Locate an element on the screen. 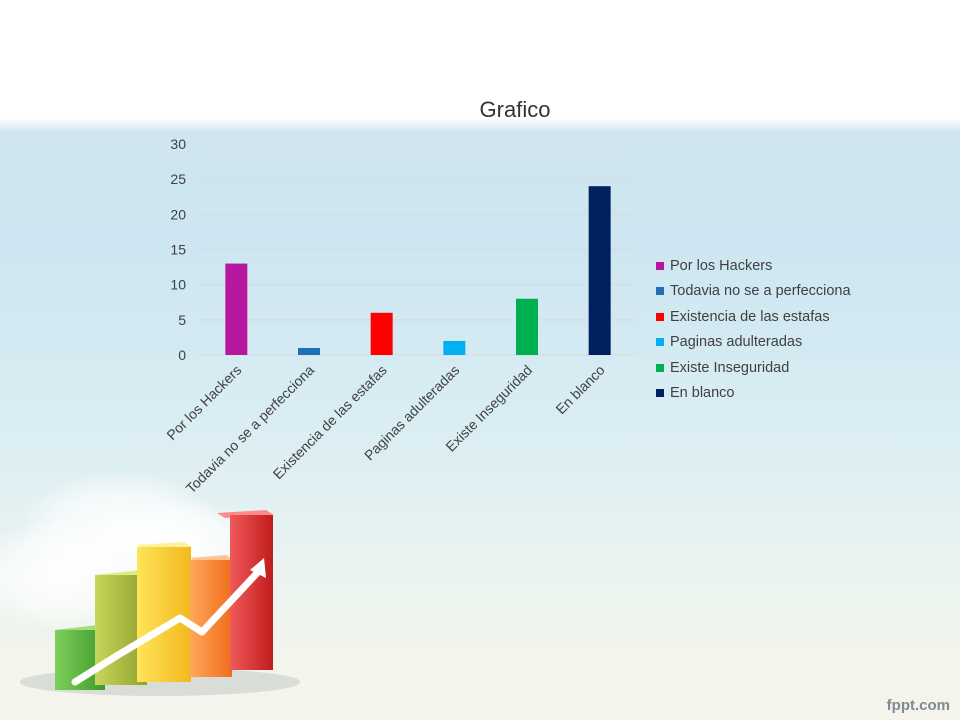 The height and width of the screenshot is (720, 960). legend-item: Todavia no se a perfecciona is located at coordinates (753, 292).